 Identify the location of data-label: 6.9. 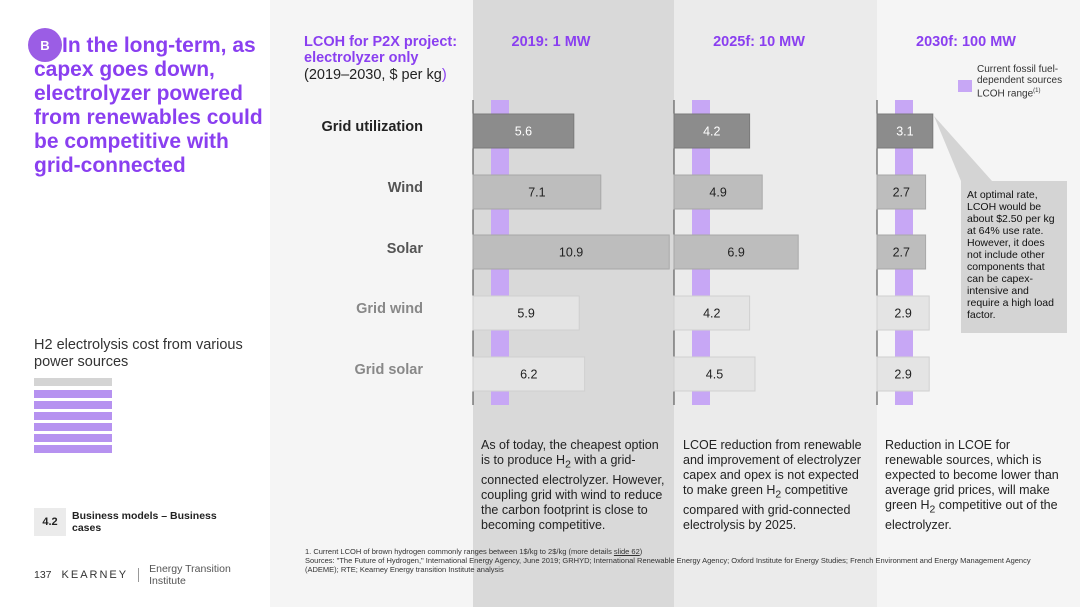
(735, 253).